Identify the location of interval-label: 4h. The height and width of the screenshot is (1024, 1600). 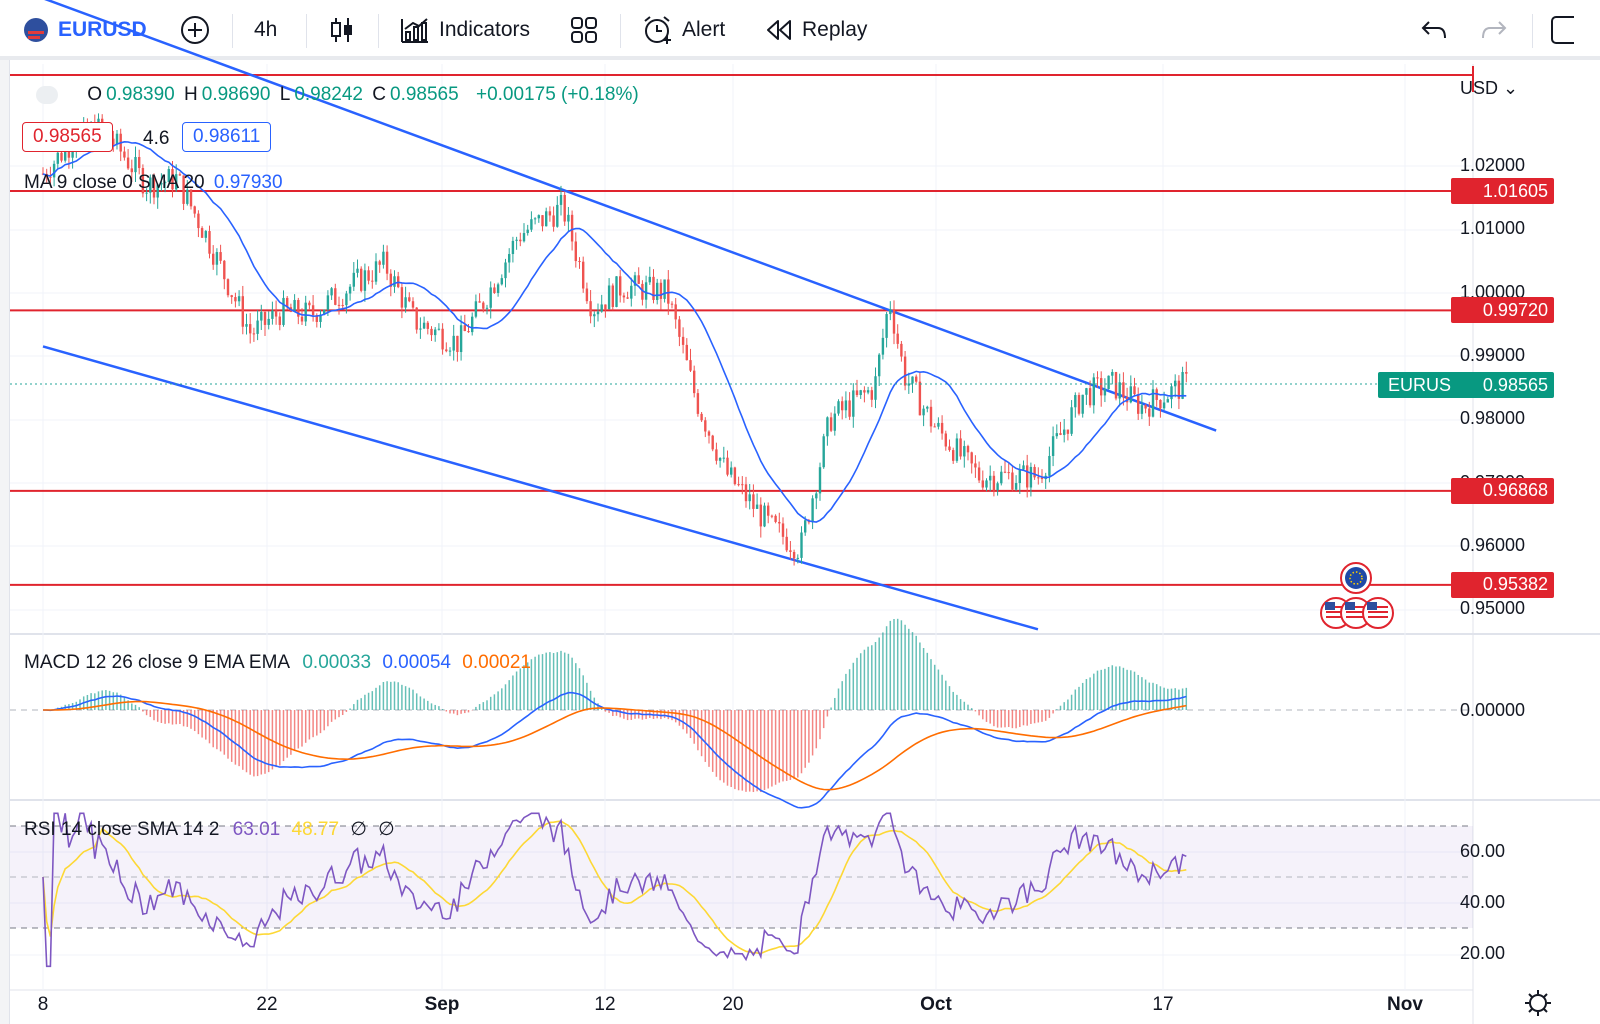
(266, 29).